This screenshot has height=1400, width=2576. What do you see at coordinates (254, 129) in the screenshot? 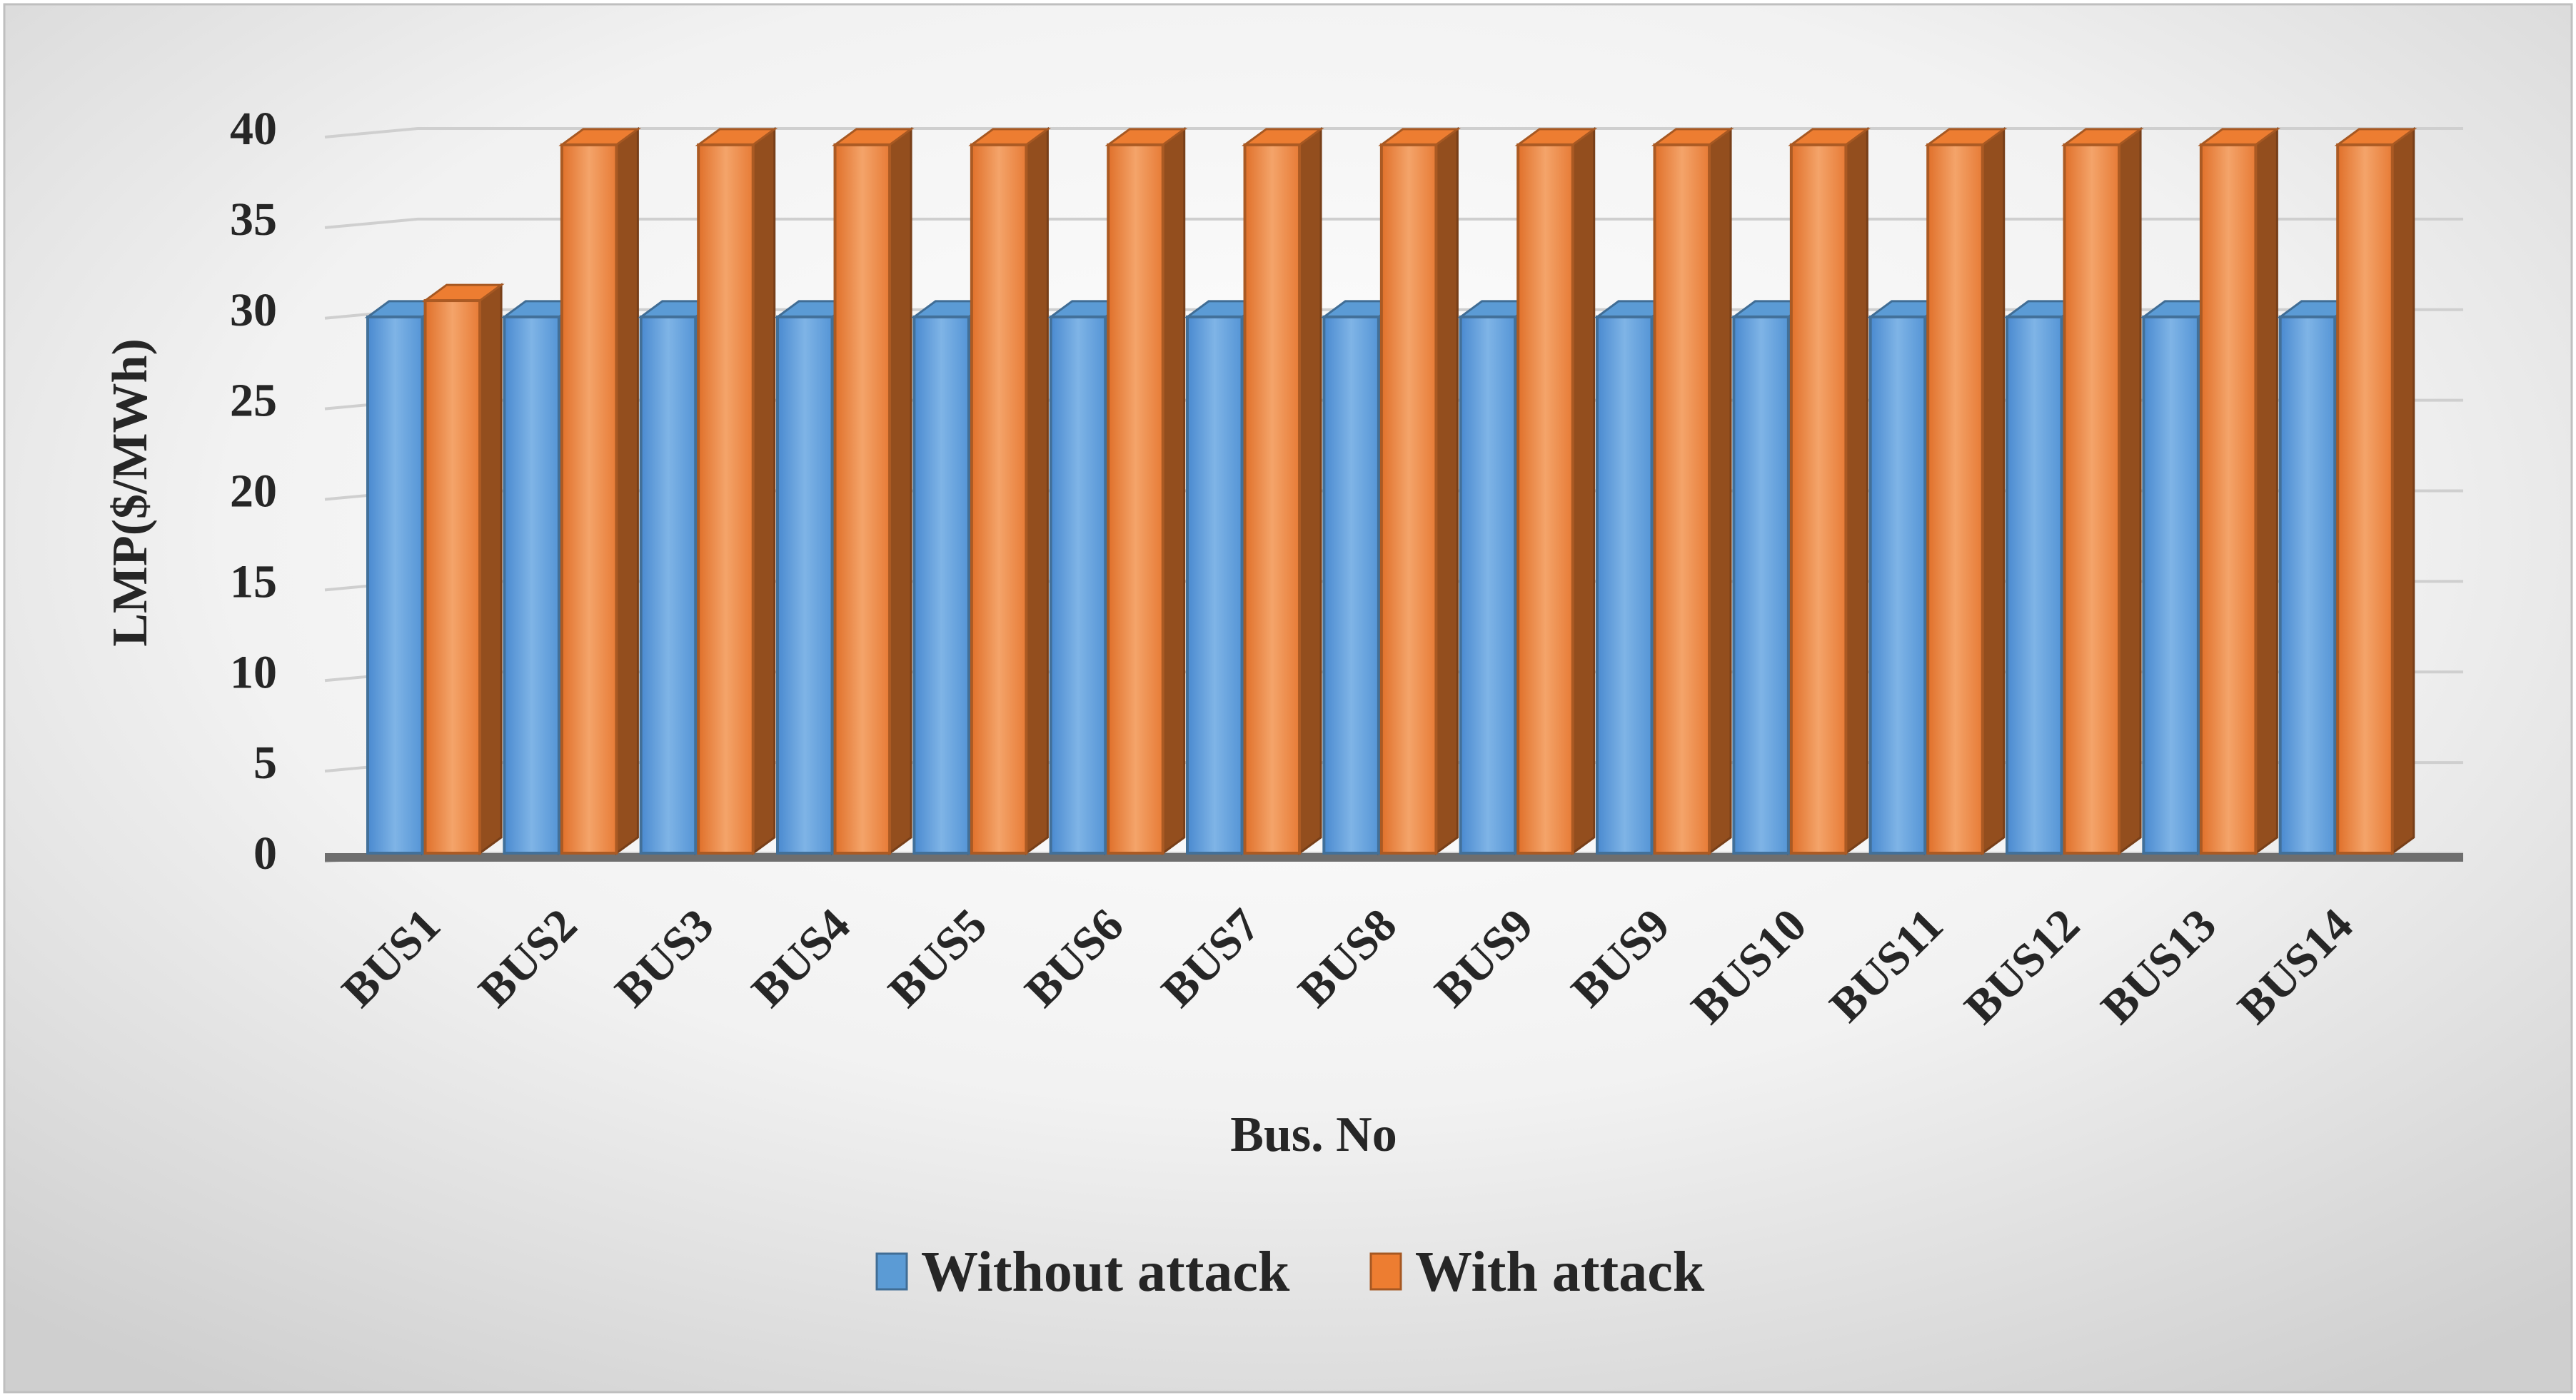
I see `y-tick-label: 40` at bounding box center [254, 129].